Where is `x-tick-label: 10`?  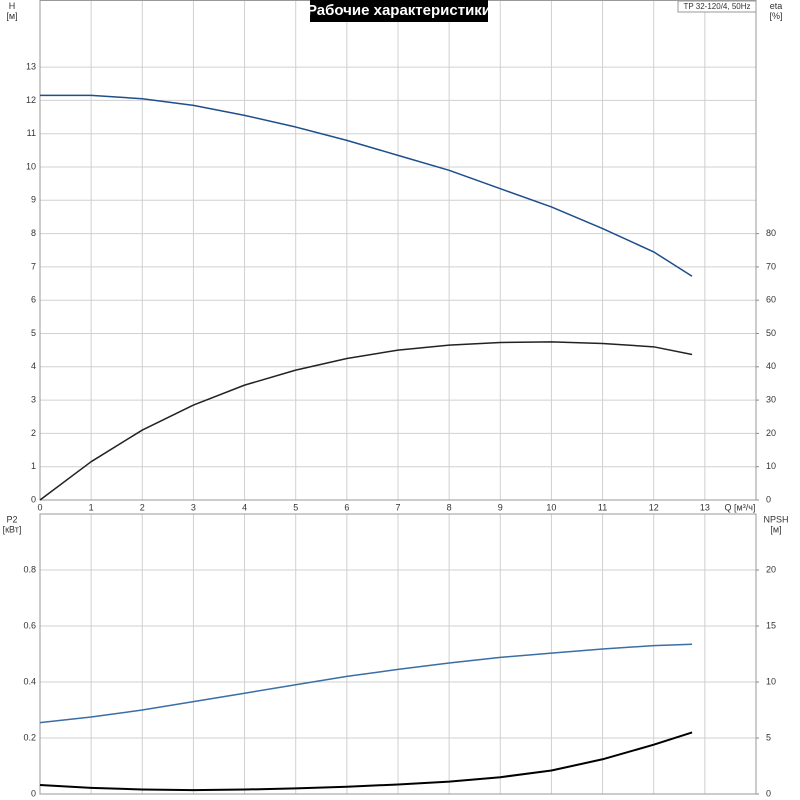
x-tick-label: 10 is located at coordinates (551, 507).